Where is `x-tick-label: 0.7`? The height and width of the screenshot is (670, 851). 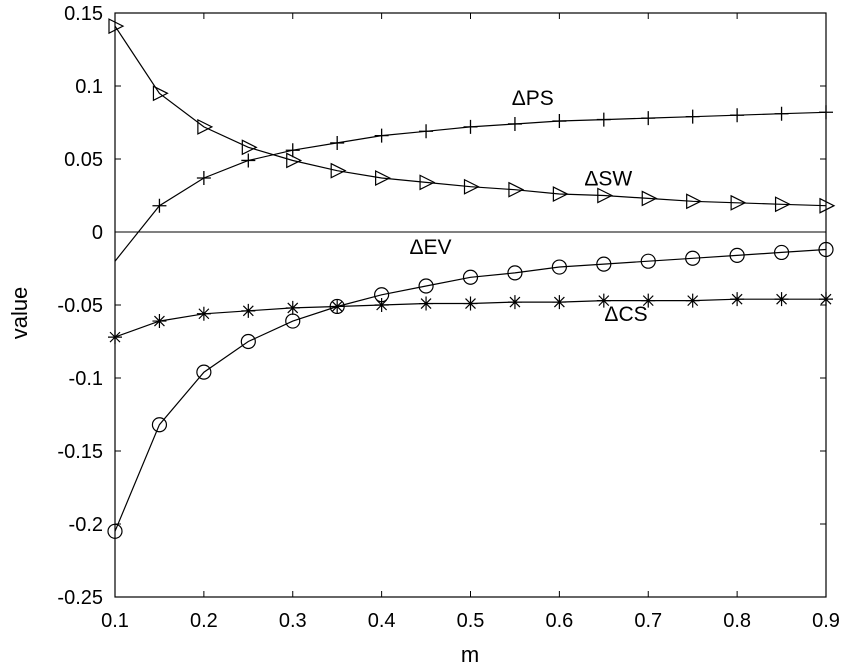
x-tick-label: 0.7 is located at coordinates (648, 621).